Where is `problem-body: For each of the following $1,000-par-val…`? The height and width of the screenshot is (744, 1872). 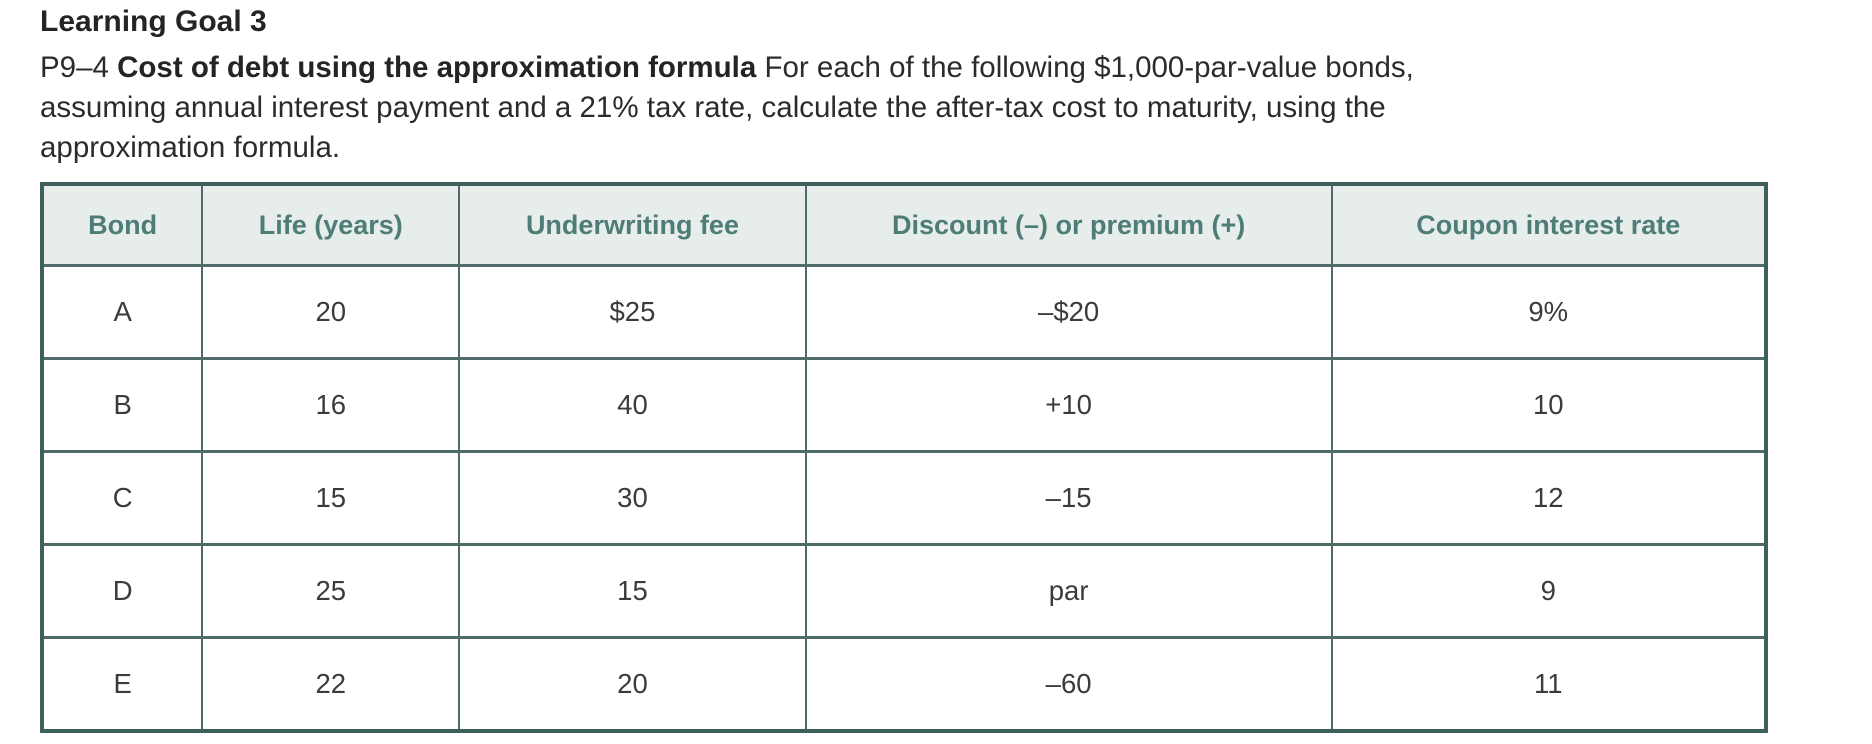 problem-body: For each of the following $1,000-par-val… is located at coordinates (727, 107).